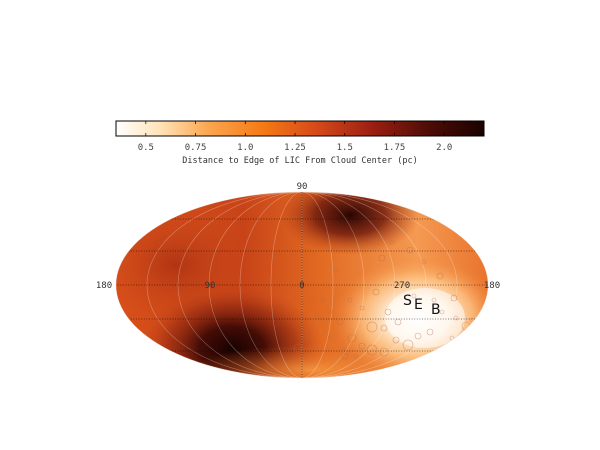 The image size is (600, 450). Describe the element at coordinates (436, 310) in the screenshot. I see `marker-b: B` at that location.